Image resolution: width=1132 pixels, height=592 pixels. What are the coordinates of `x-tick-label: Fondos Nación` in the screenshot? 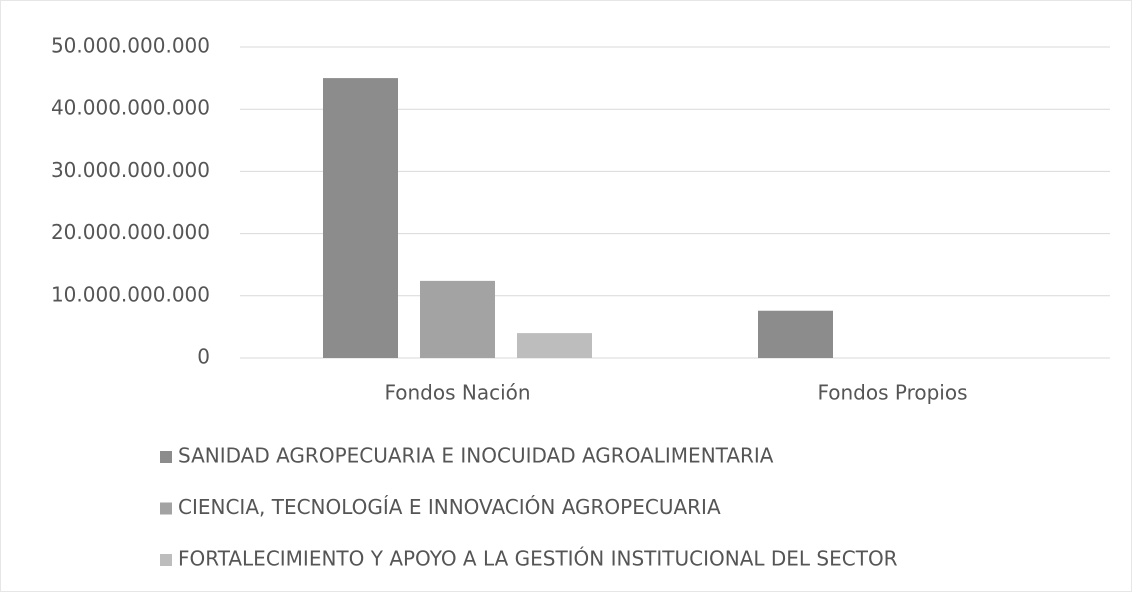 It's located at (457, 393).